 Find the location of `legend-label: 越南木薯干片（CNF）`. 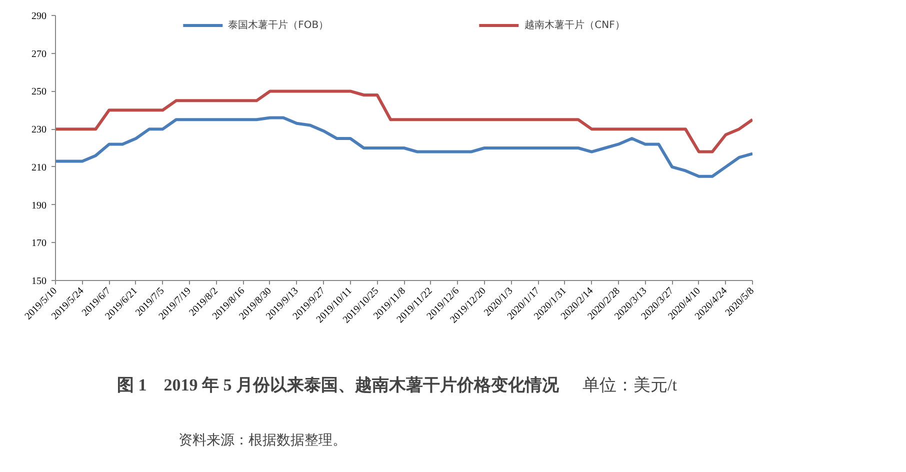

legend-label: 越南木薯干片（CNF） is located at coordinates (574, 25).